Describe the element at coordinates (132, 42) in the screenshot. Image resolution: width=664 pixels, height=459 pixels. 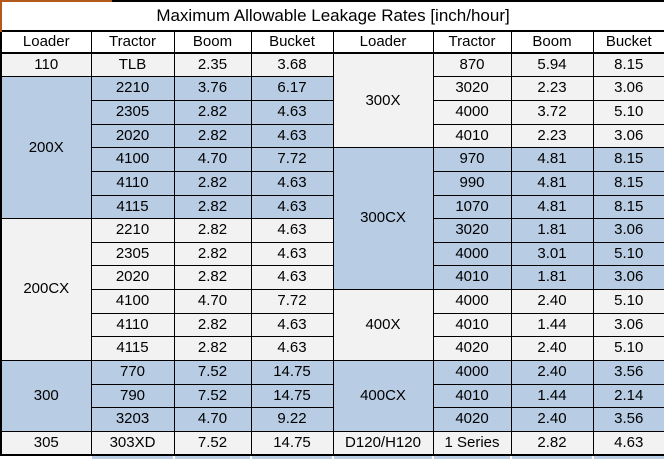
I see `column-header-tractor-left: Tractor` at that location.